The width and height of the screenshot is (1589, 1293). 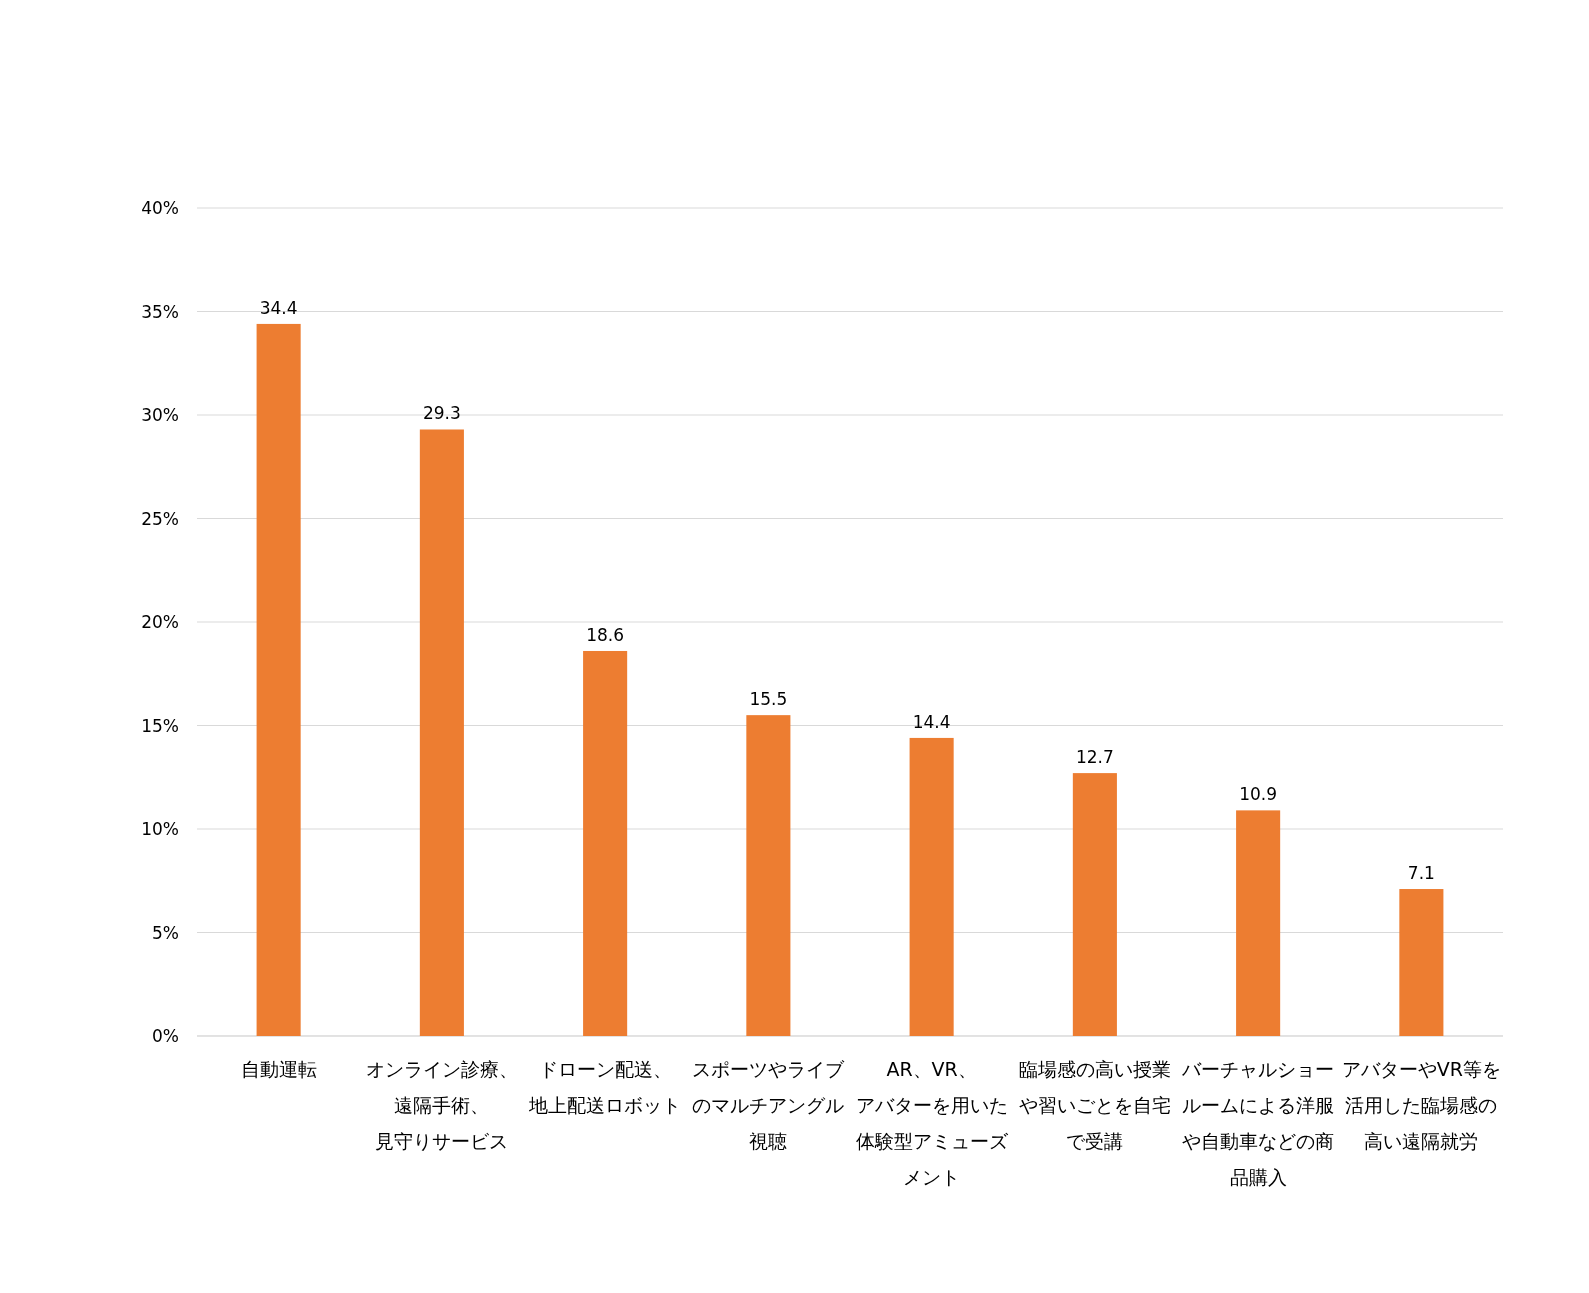 I want to click on y-tick-label: 25%, so click(x=160, y=518).